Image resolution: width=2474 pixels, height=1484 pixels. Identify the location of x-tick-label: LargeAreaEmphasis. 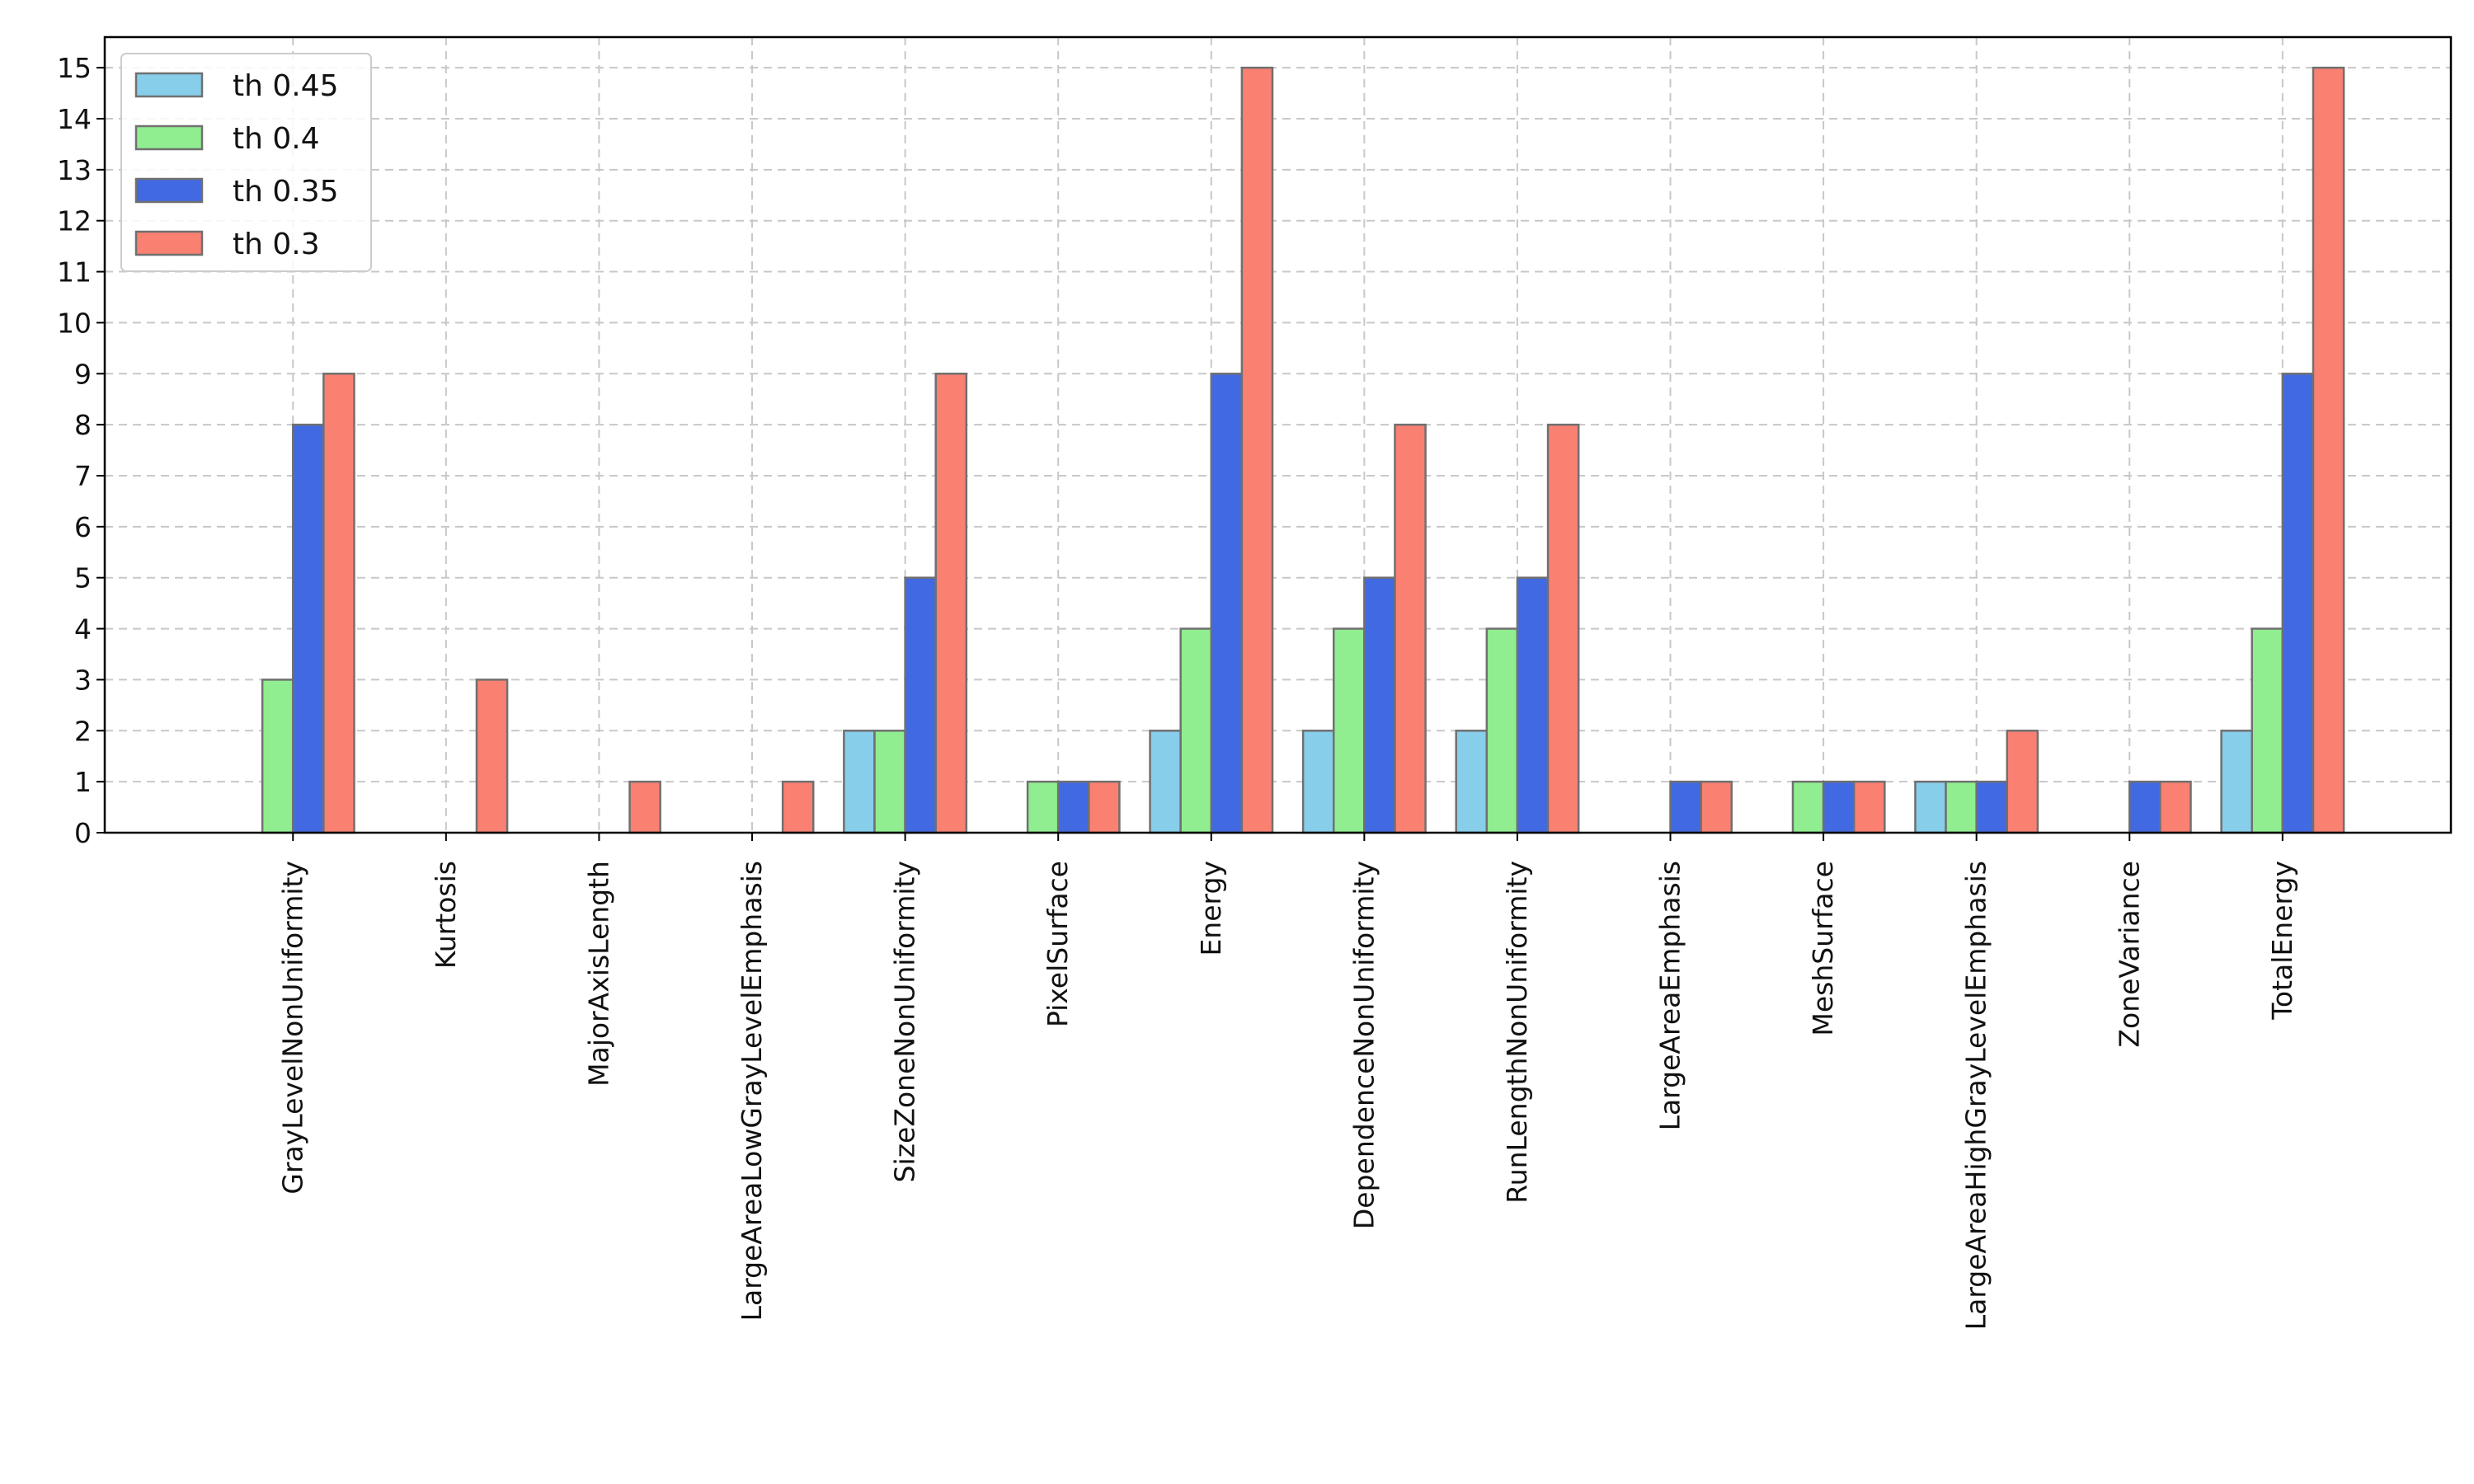
(1670, 996).